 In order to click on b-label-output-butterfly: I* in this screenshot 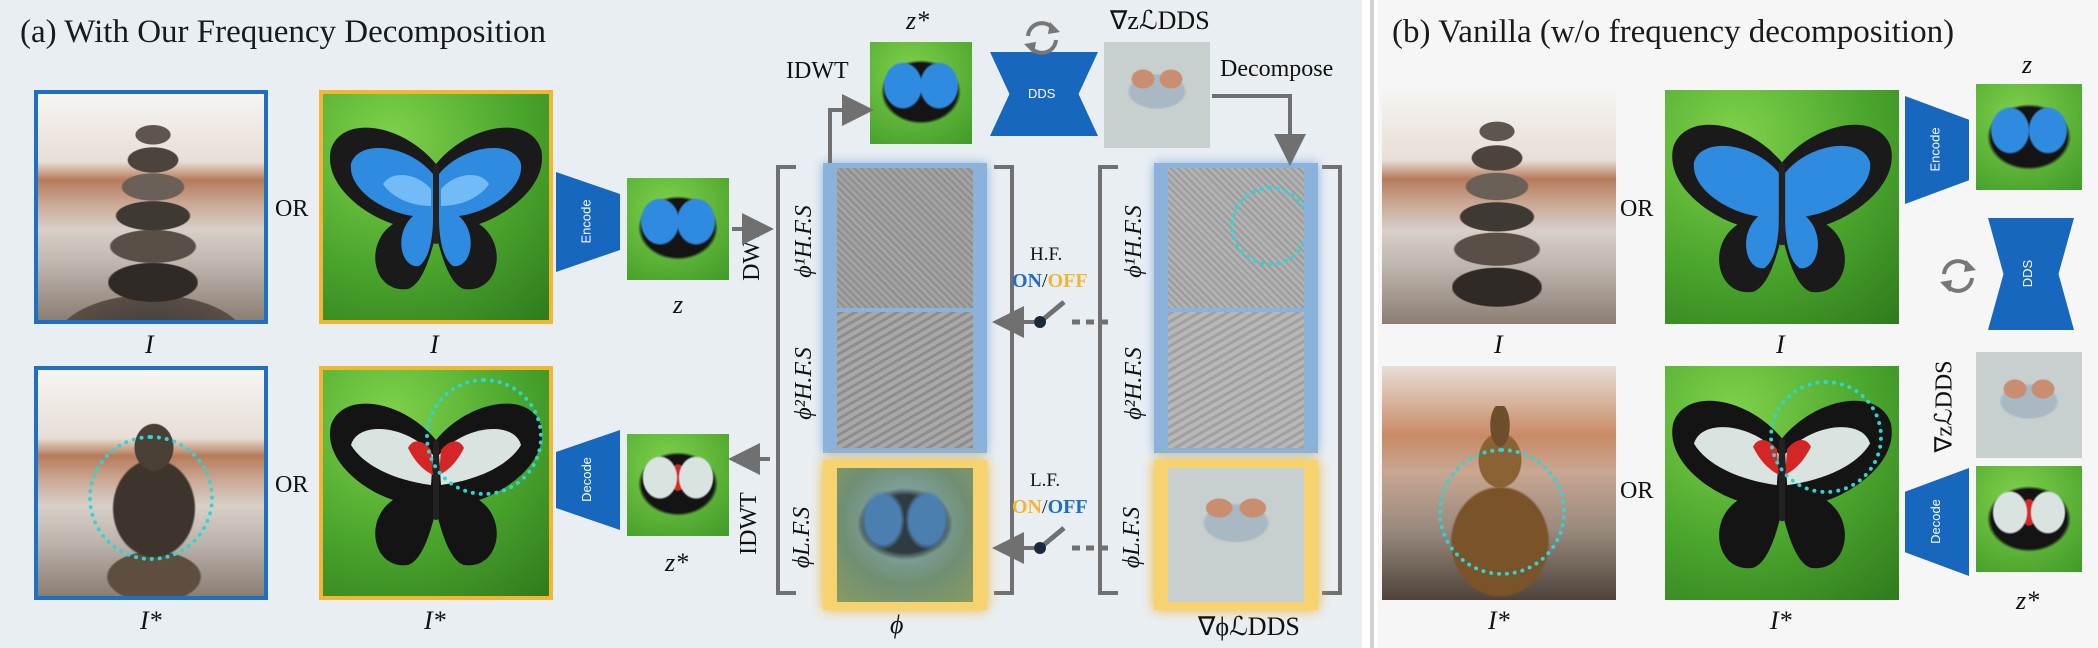, I will do `click(1781, 620)`.